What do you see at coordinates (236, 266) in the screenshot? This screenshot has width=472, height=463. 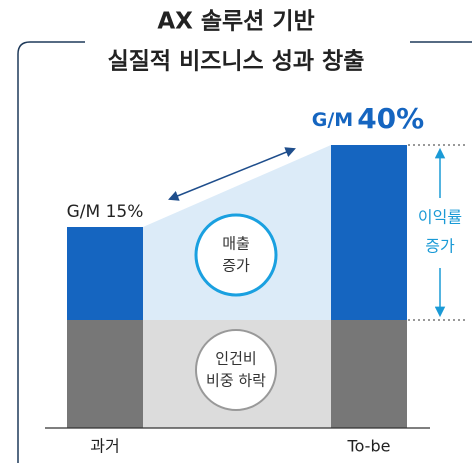 I see `callout-text: 증가` at bounding box center [236, 266].